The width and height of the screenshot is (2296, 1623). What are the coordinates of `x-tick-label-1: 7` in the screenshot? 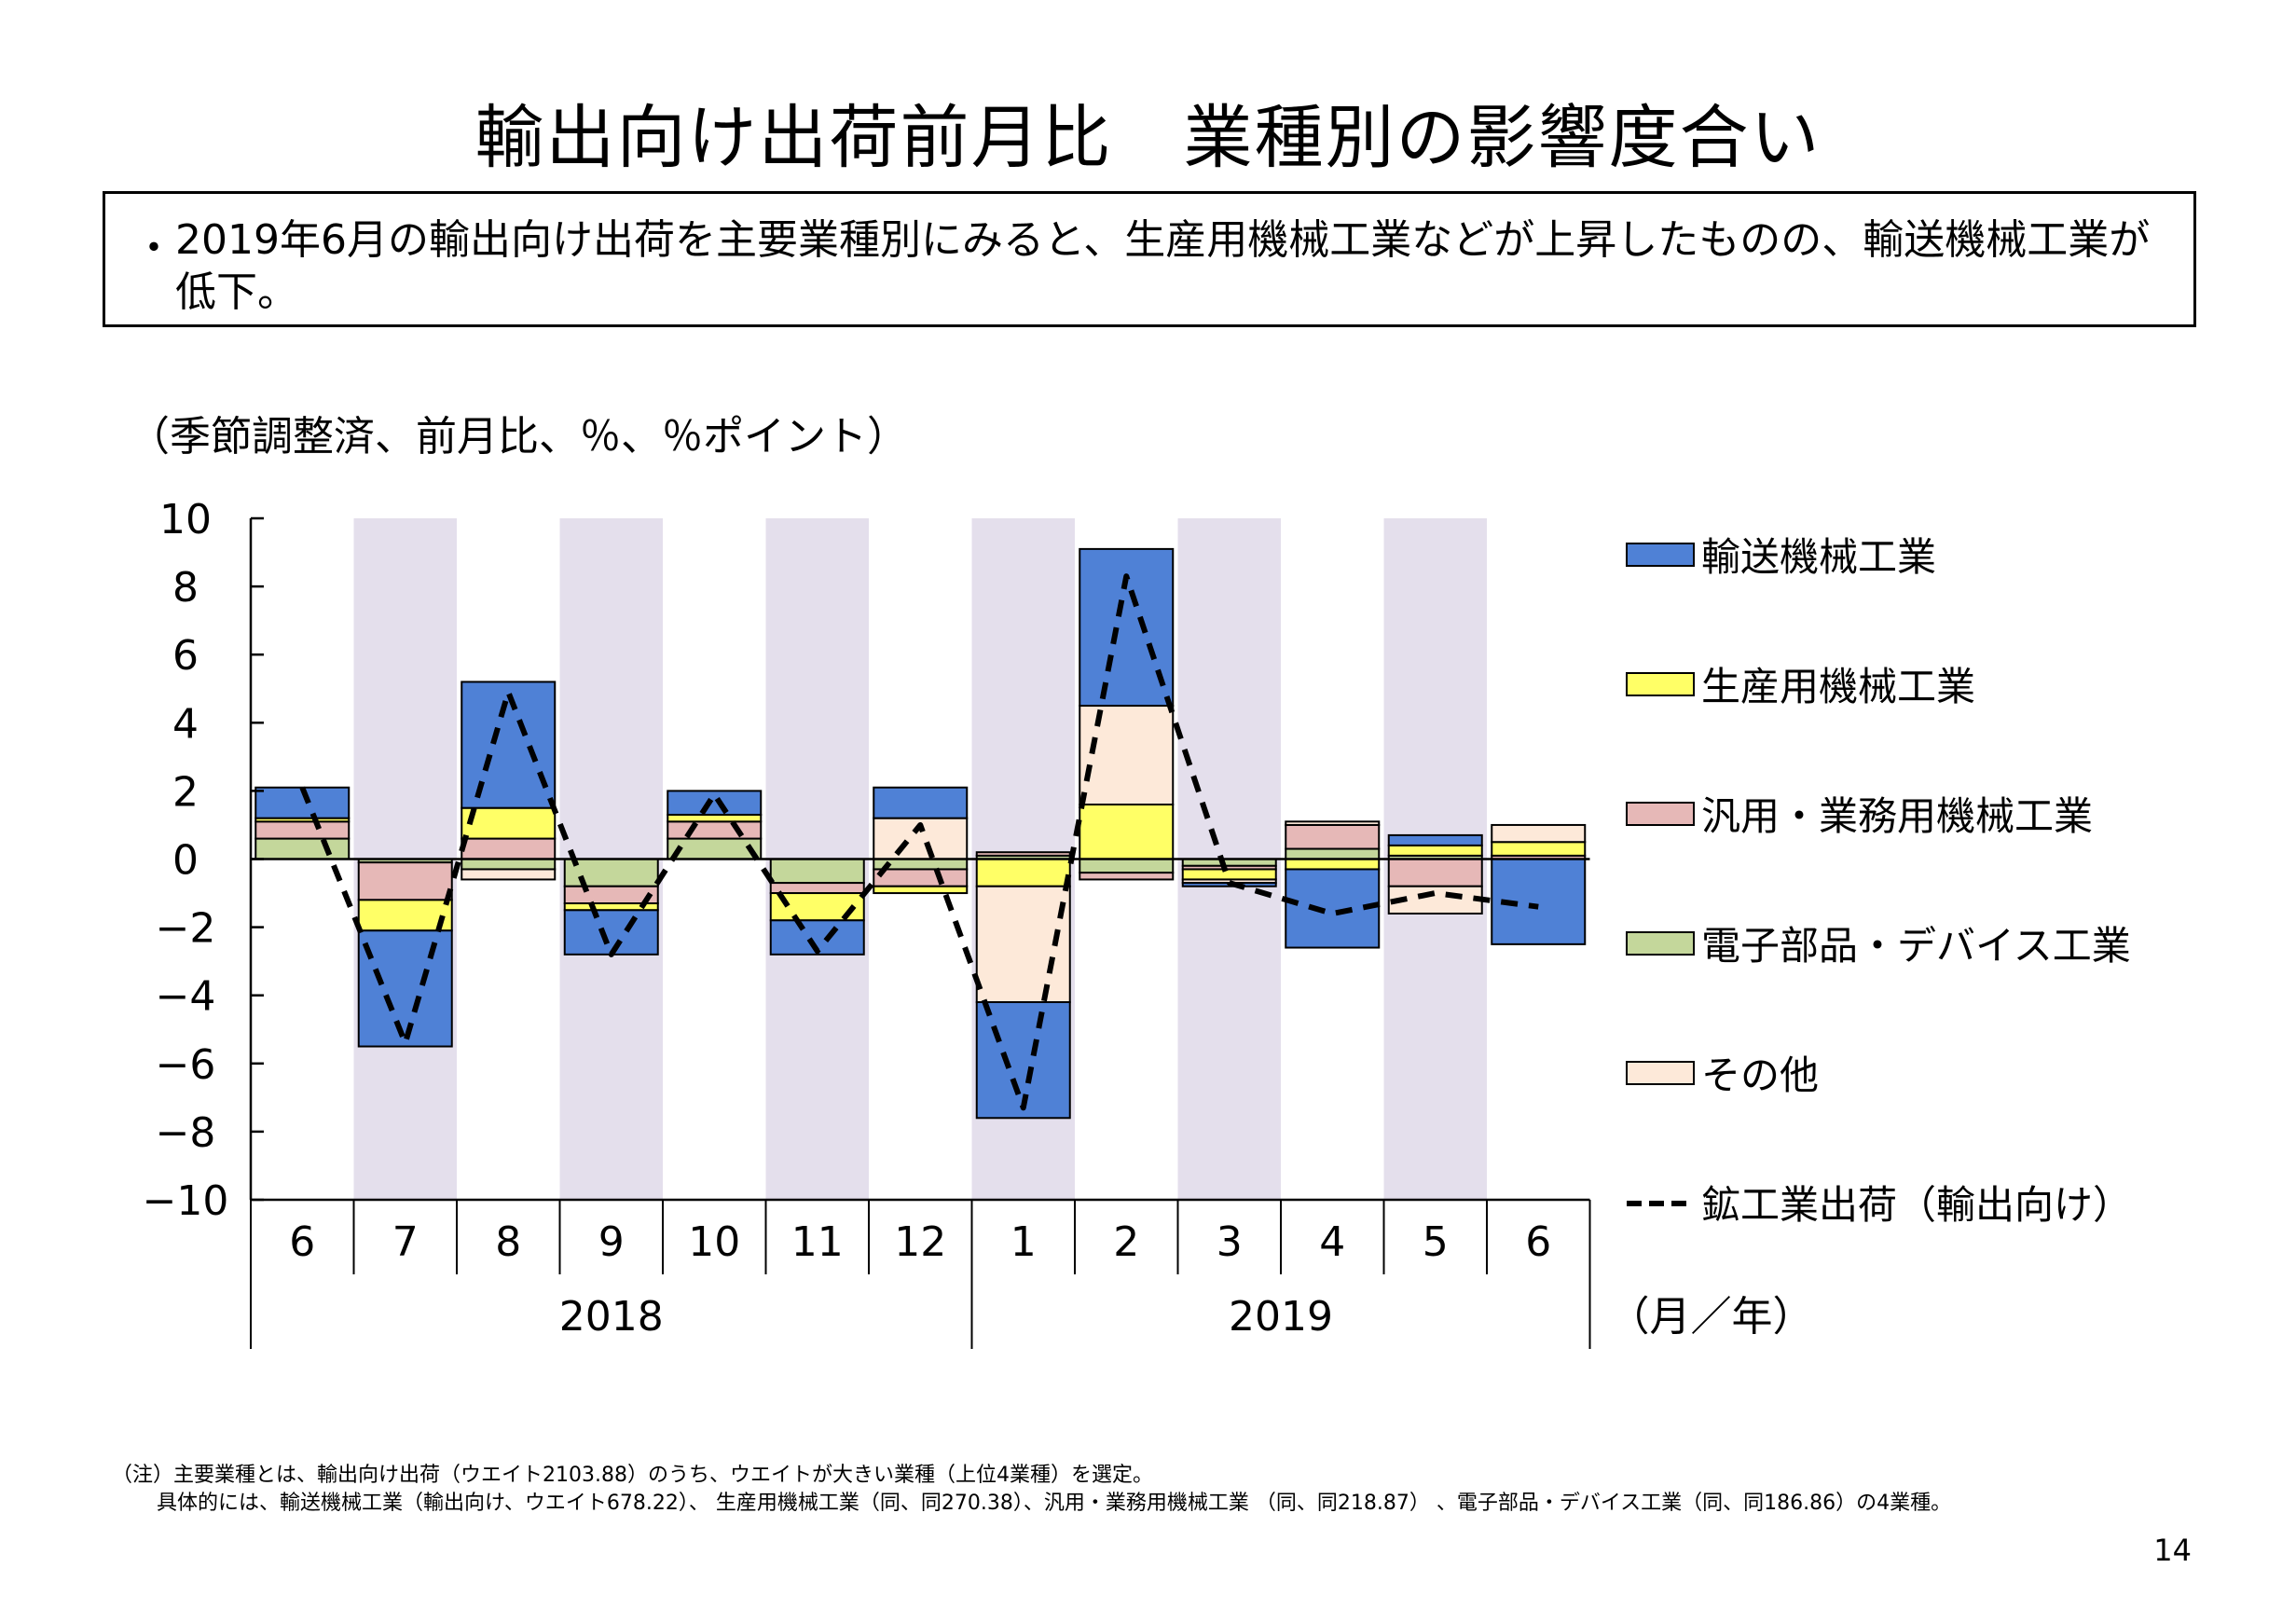 It's located at (405, 1242).